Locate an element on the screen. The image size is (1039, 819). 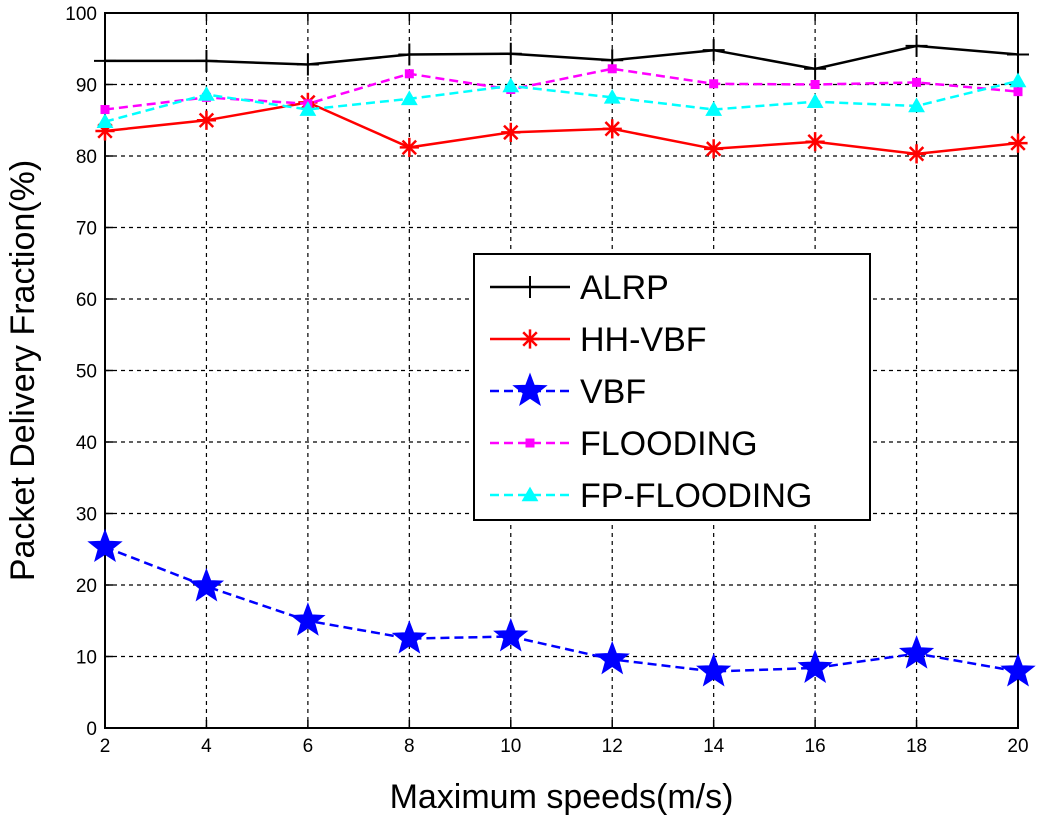
legend-item: FP-FLOODING is located at coordinates (651, 496).